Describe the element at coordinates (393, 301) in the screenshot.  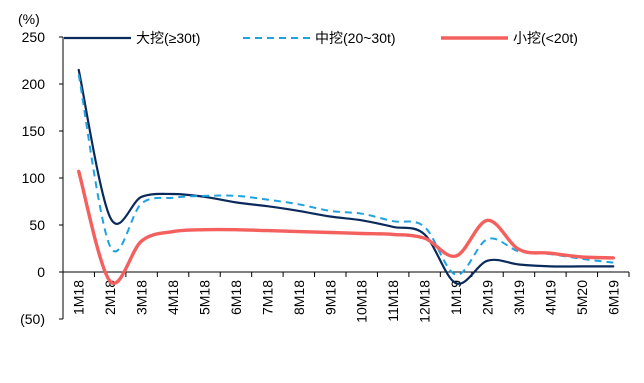
I see `x-tick-label: 11M18` at that location.